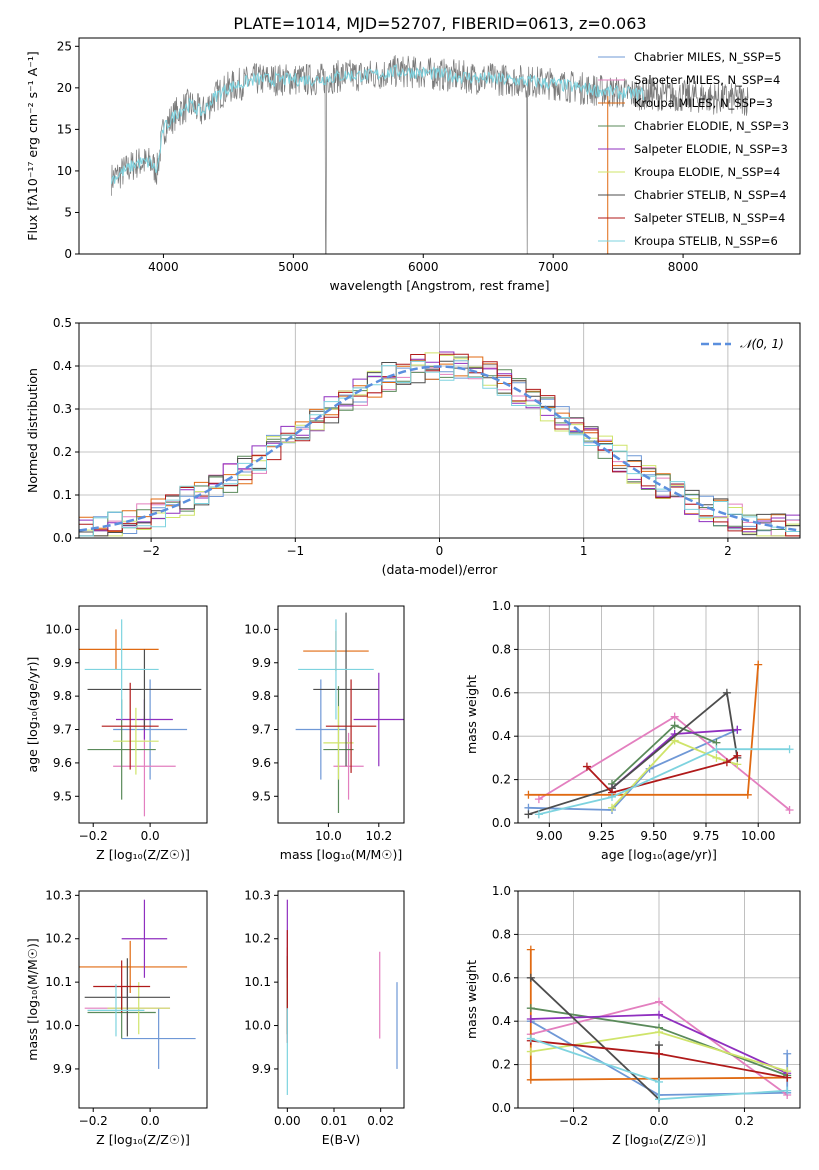  What do you see at coordinates (143, 1139) in the screenshot?
I see `x-axis-label: Z [log₁₀(Z/Z☉)]` at bounding box center [143, 1139].